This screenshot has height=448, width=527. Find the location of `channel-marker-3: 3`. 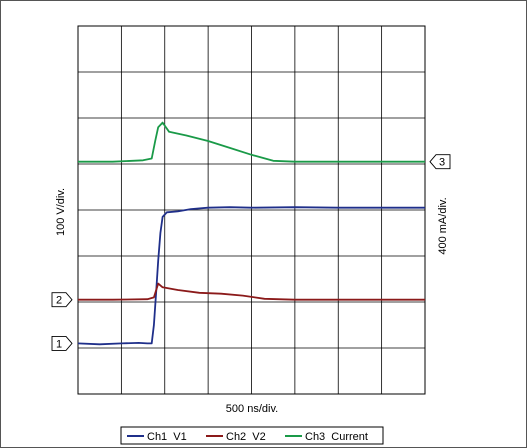

channel-marker-3: 3 is located at coordinates (440, 162).